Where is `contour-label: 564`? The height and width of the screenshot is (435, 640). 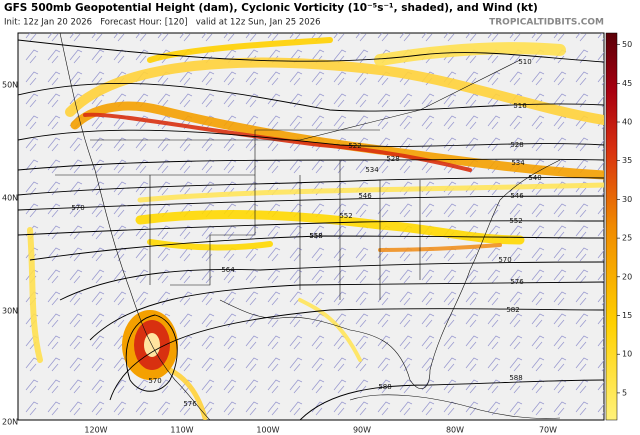
contour-label: 564 is located at coordinates (228, 270).